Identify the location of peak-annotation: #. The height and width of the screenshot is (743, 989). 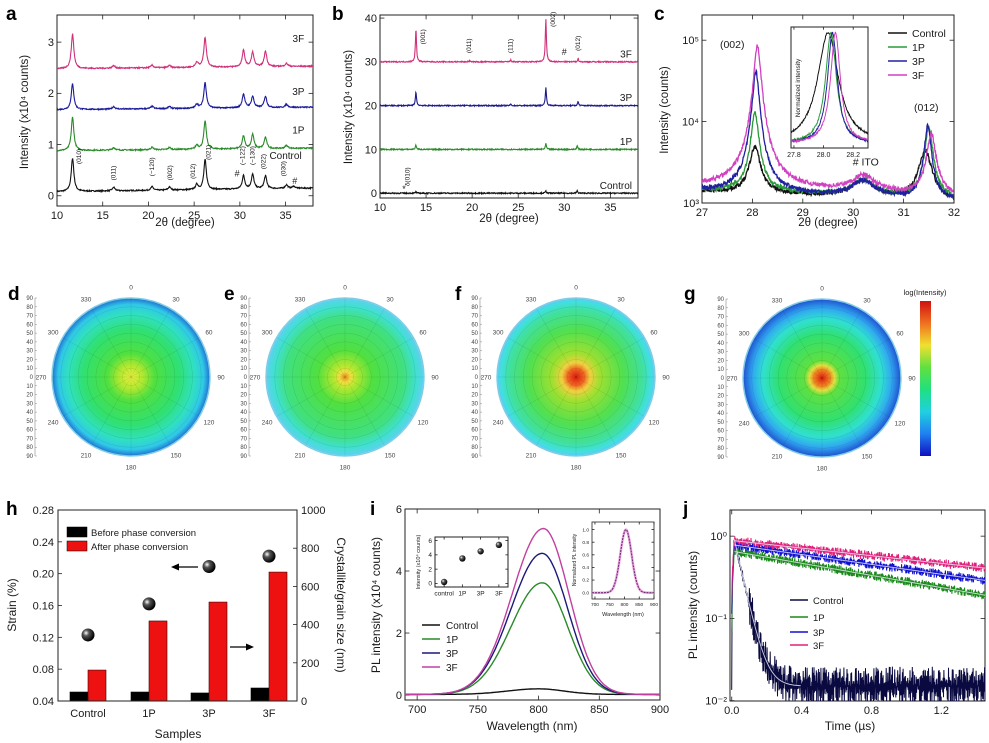
(564, 52).